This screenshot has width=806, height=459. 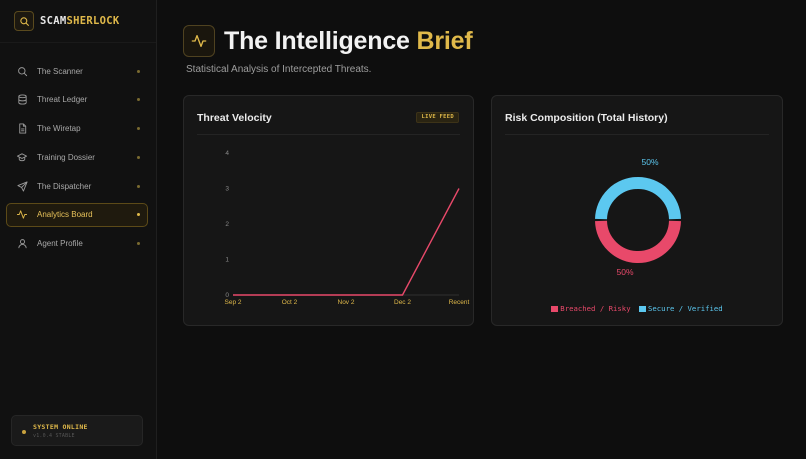 What do you see at coordinates (60, 71) in the screenshot?
I see `sidebar-item-label: The Scanner` at bounding box center [60, 71].